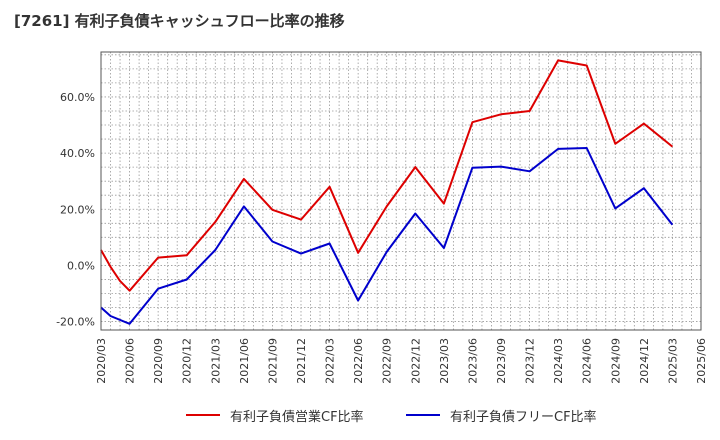 The image size is (720, 440). What do you see at coordinates (523, 417) in the screenshot?
I see `legend-label-free-cf: 有利子負債フリーCF比率` at bounding box center [523, 417].